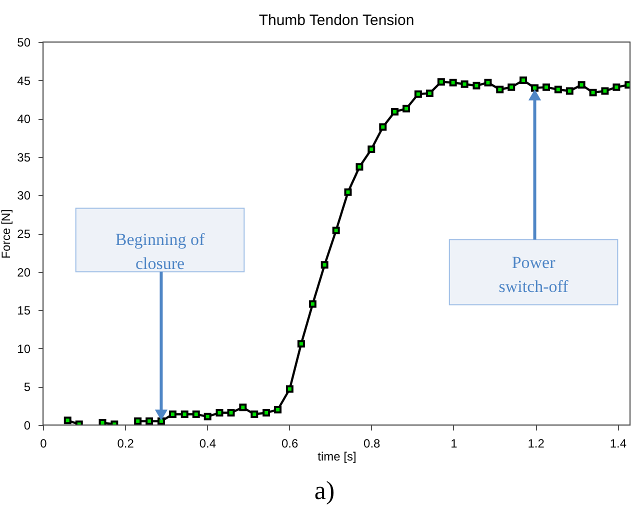  I want to click on x-tick-label: 0.8, so click(372, 443).